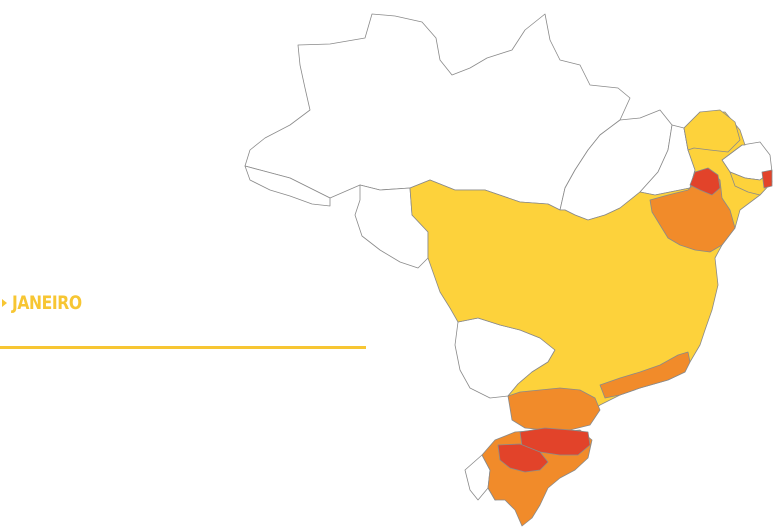  What do you see at coordinates (4, 303) in the screenshot?
I see `triangle-right-icon` at bounding box center [4, 303].